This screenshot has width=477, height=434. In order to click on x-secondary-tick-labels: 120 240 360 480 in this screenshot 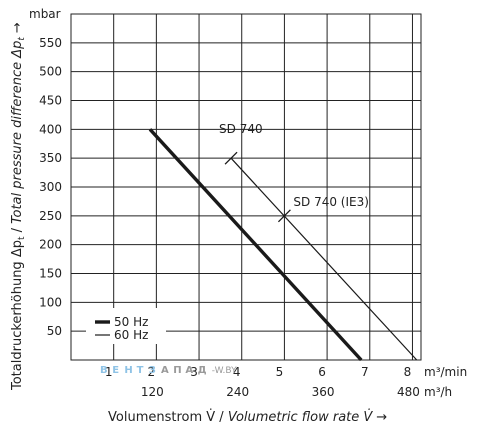, I will do `click(280, 392)`.